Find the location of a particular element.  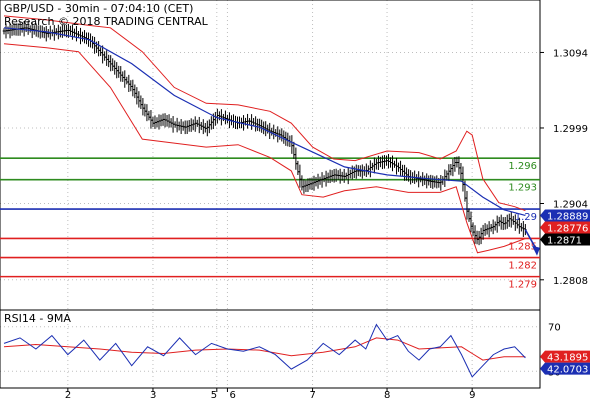

level-label: 1.285 is located at coordinates (522, 246).